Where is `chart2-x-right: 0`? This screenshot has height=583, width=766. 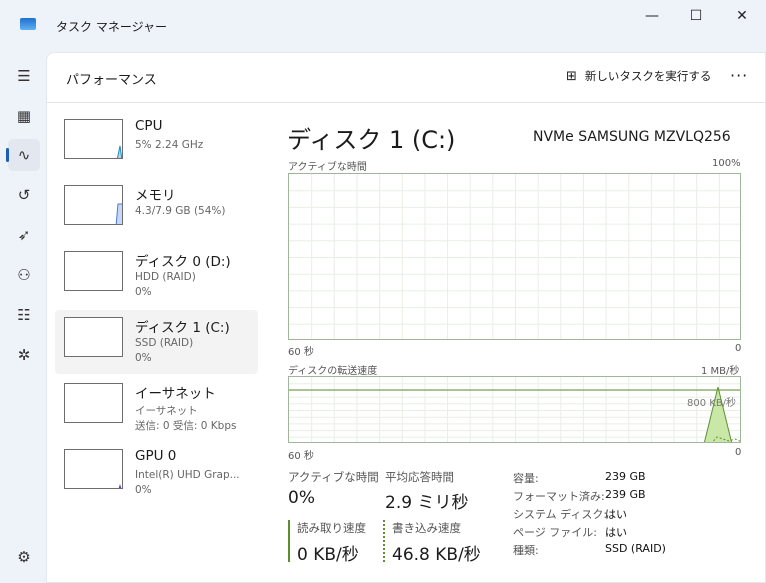
chart2-x-right: 0 is located at coordinates (738, 452).